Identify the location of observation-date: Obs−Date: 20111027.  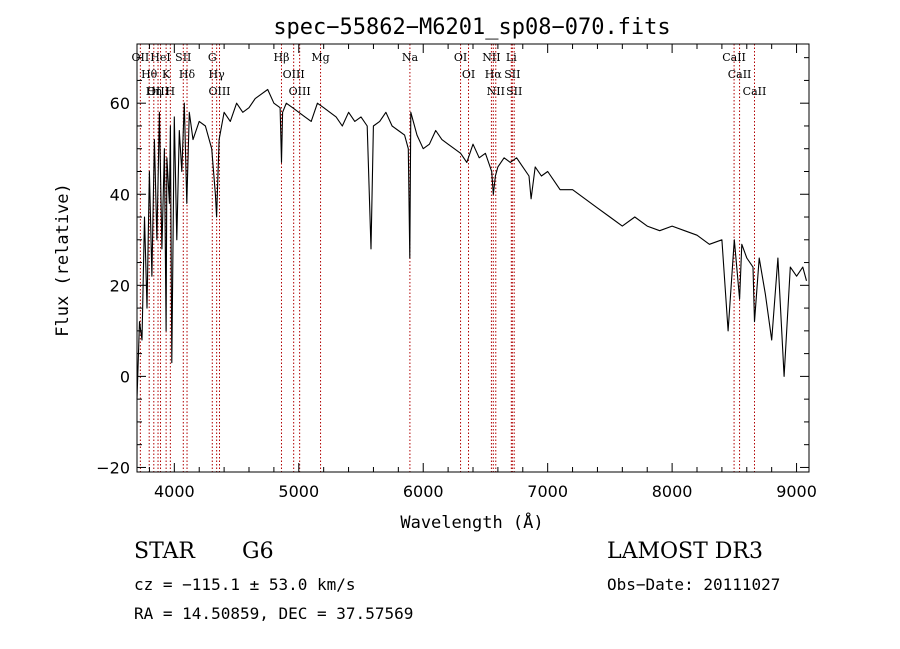
(693, 584).